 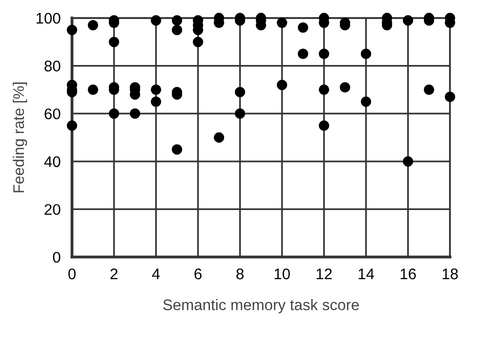 I want to click on x-tick-label: 14, so click(x=366, y=274).